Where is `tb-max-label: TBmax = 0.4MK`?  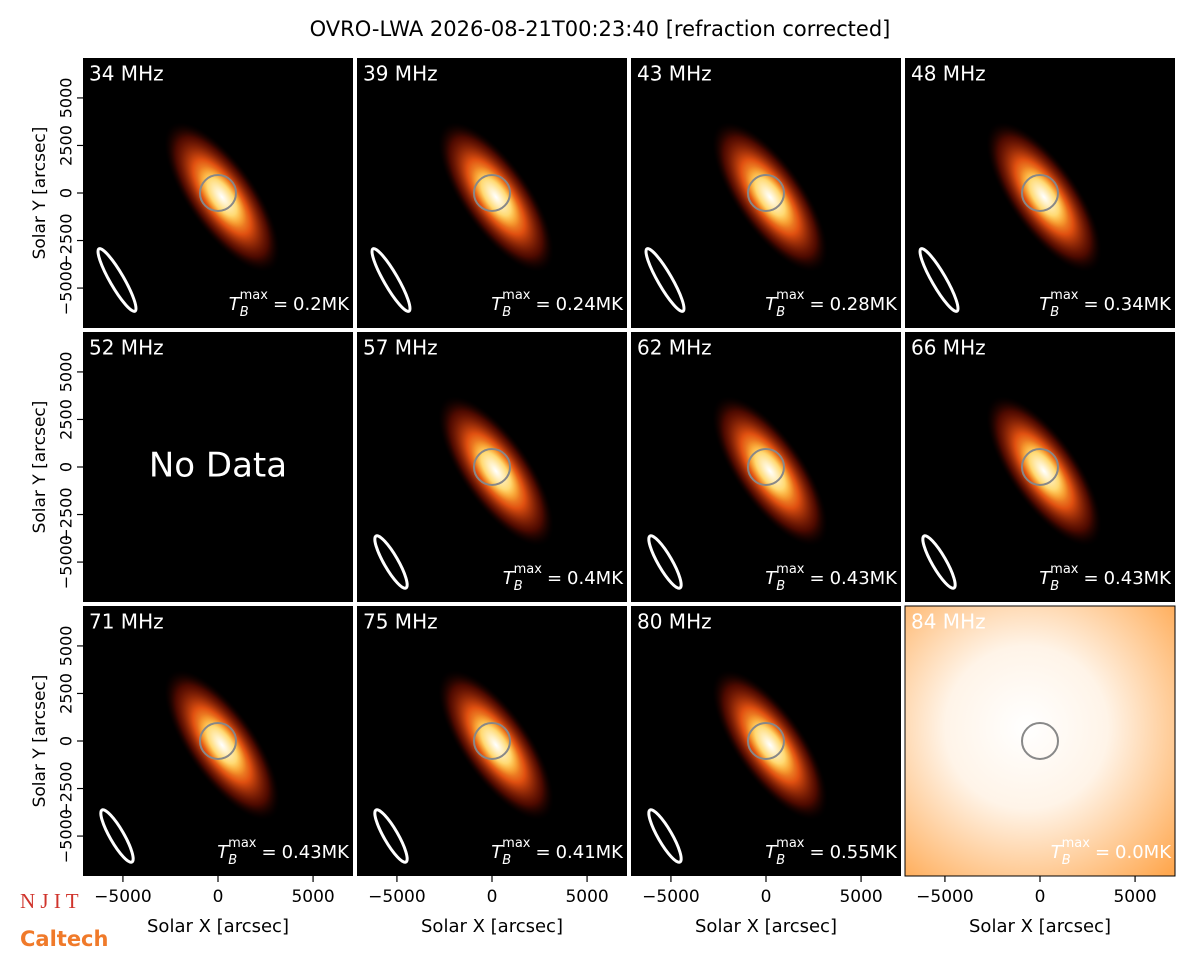 tb-max-label: TBmax = 0.4MK is located at coordinates (564, 578).